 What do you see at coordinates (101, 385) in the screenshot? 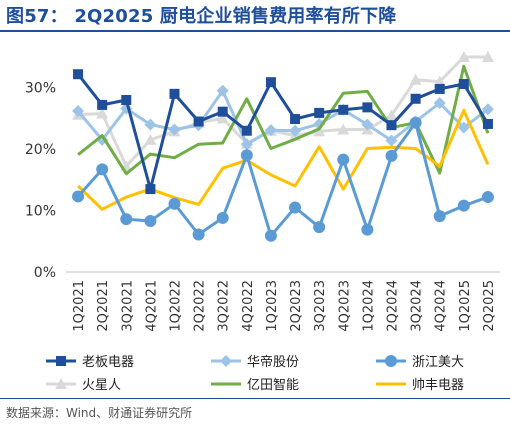
I see `legend-label: 火星人` at bounding box center [101, 385].